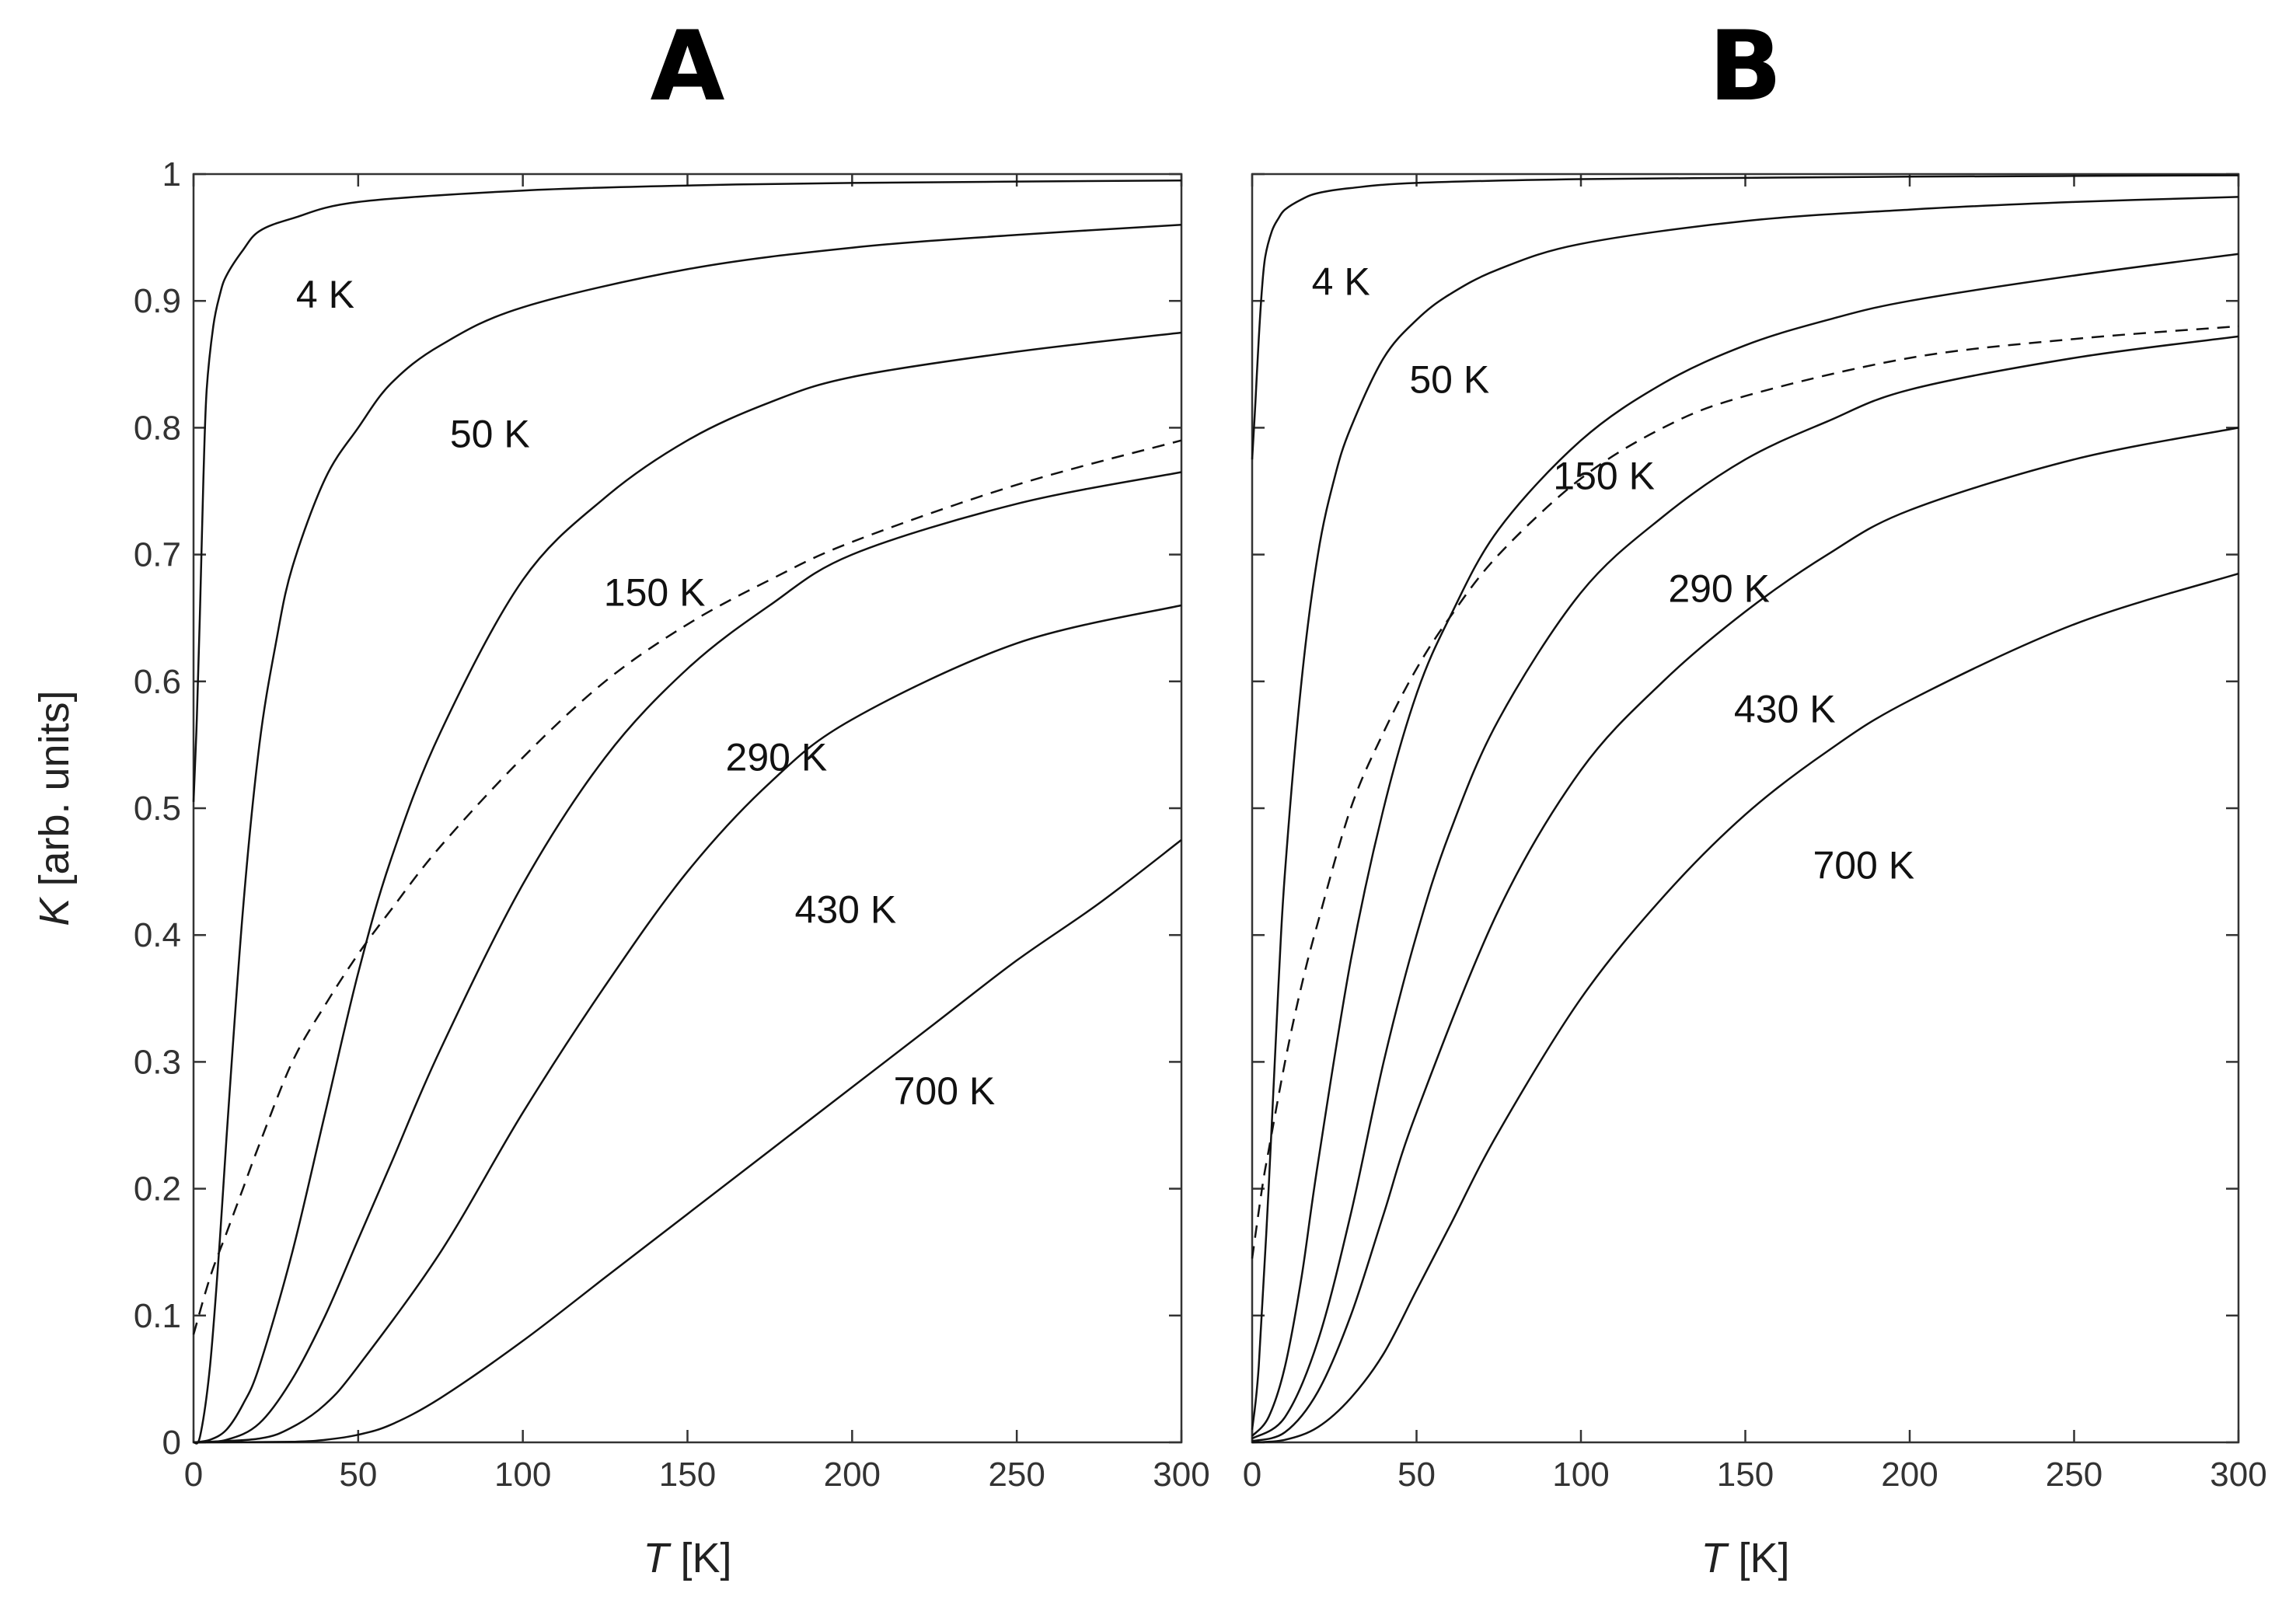 The height and width of the screenshot is (1604, 2296). What do you see at coordinates (55, 808) in the screenshot?
I see `y-axis-label: K [arb. units]` at bounding box center [55, 808].